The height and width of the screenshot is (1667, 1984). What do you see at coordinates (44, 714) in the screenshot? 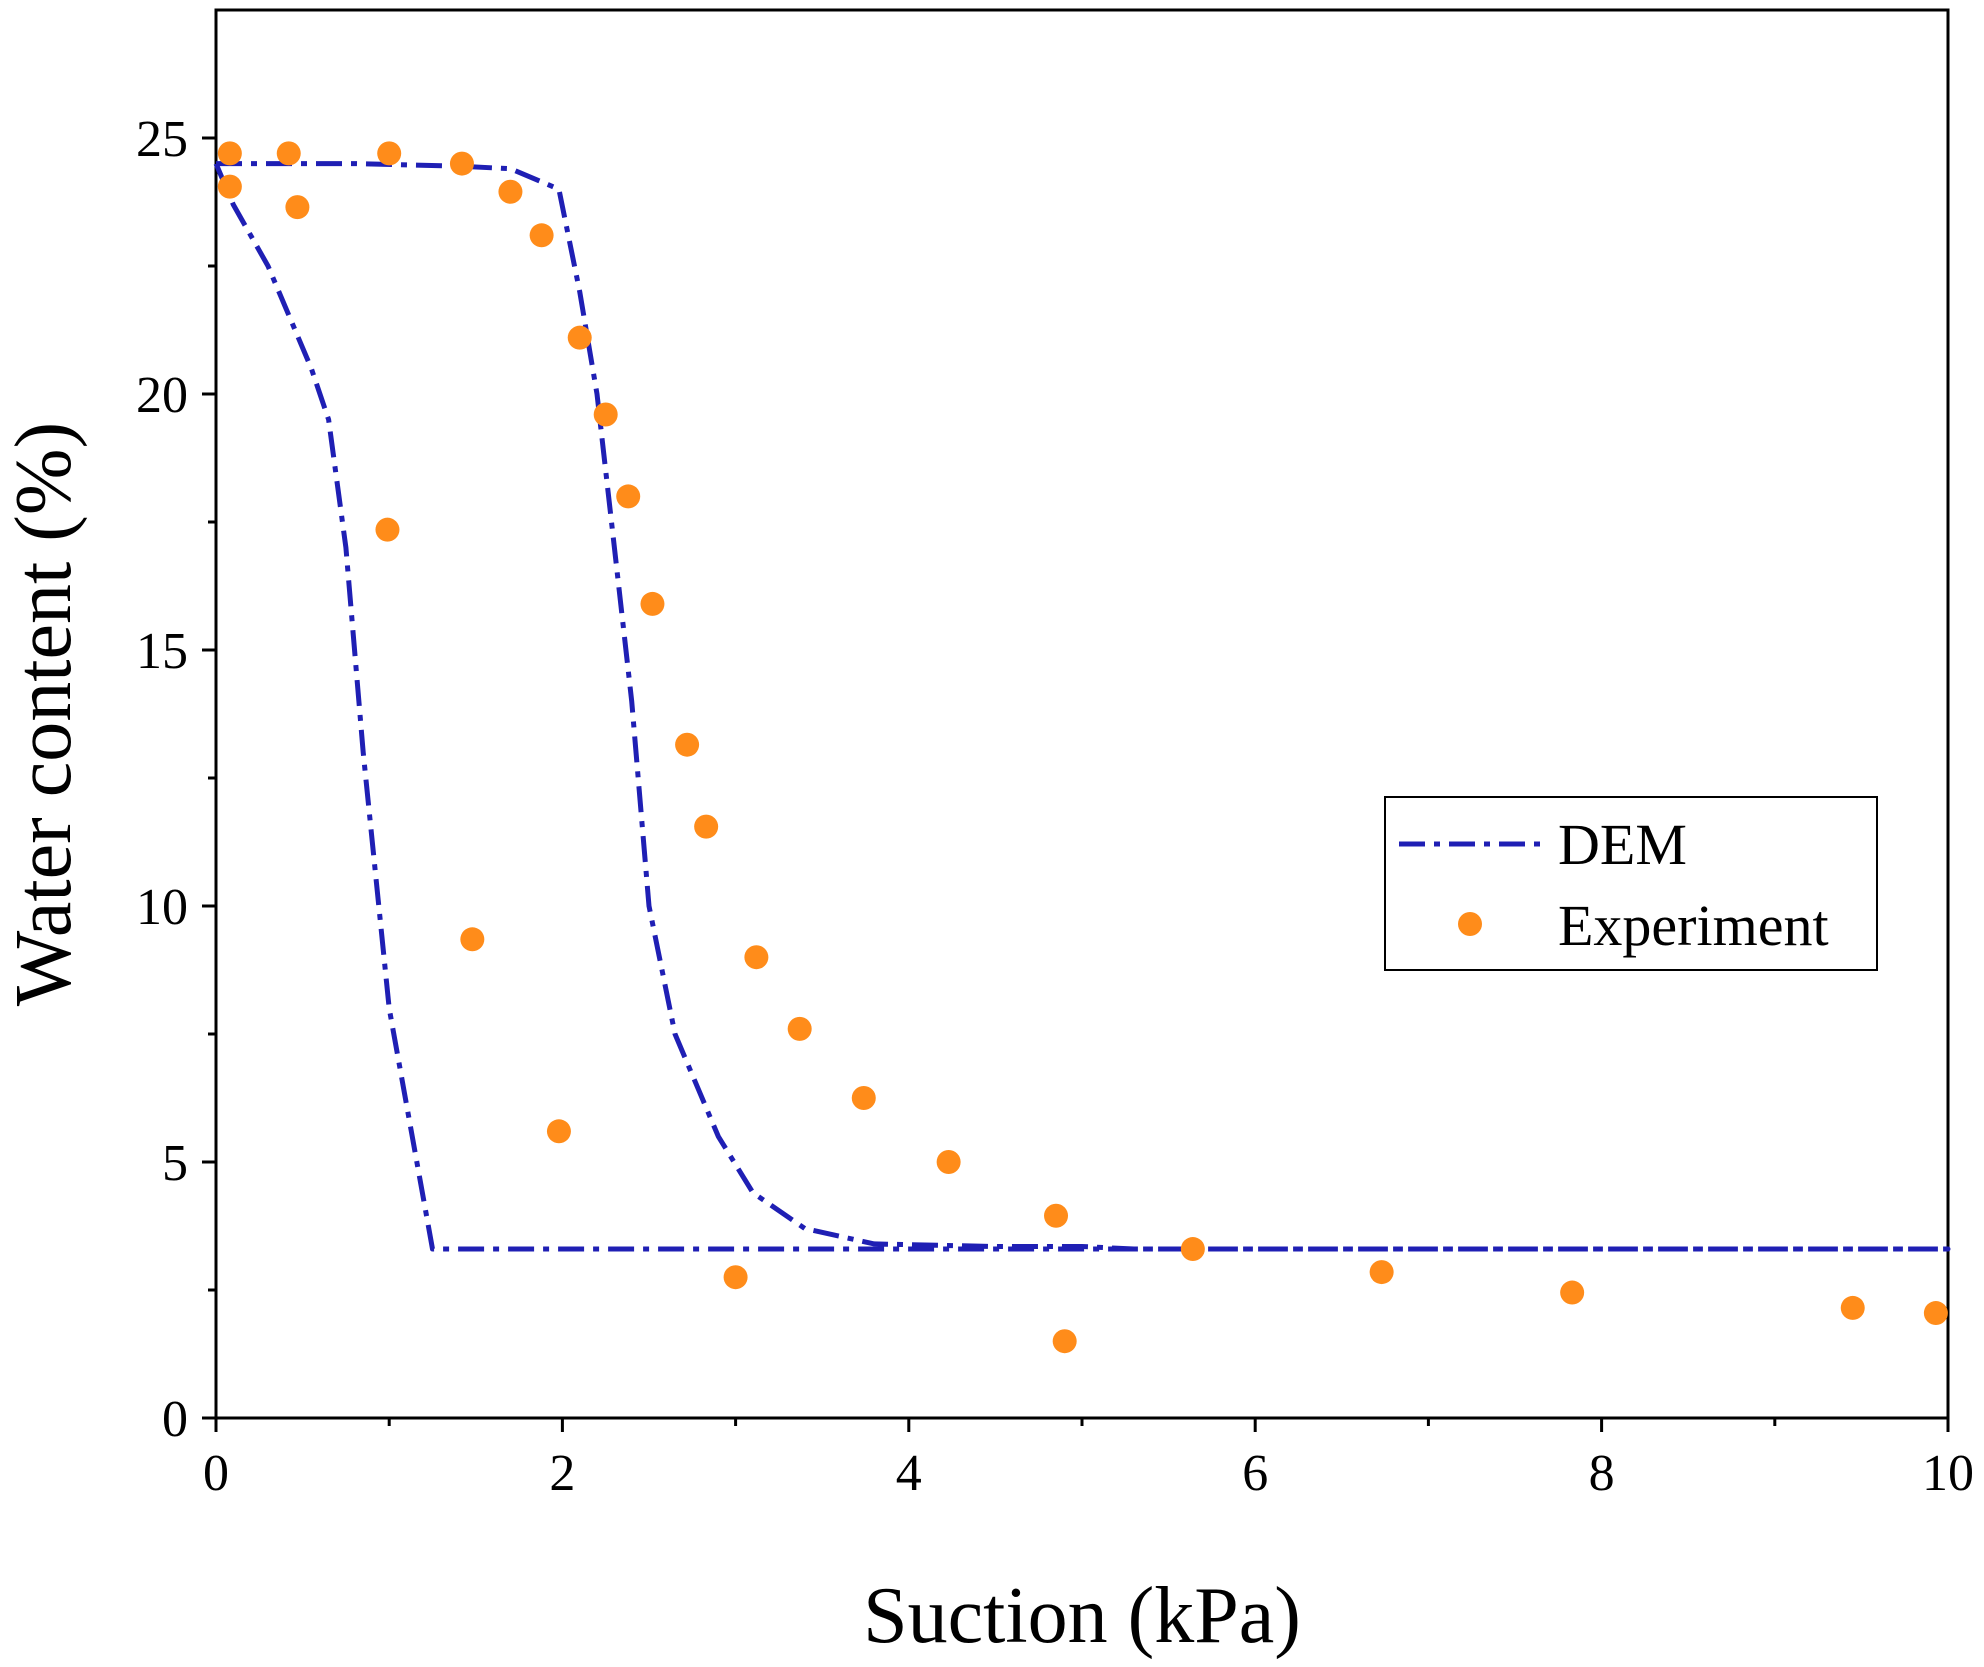
I see `y-axis-title: Water content (%)` at bounding box center [44, 714].